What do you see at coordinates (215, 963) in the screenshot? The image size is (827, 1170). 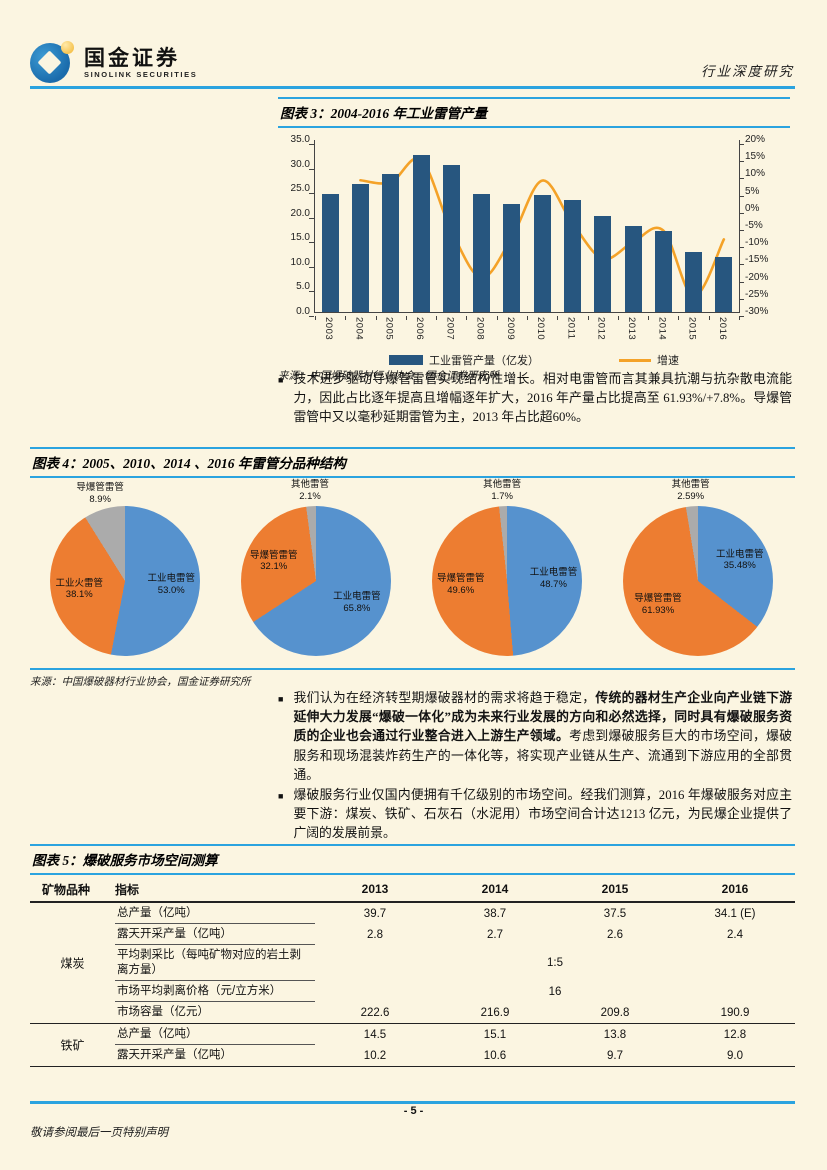 I see `indicator-cell: 平均剥采比（每吨矿物对应的岩土剥离方量）` at bounding box center [215, 963].